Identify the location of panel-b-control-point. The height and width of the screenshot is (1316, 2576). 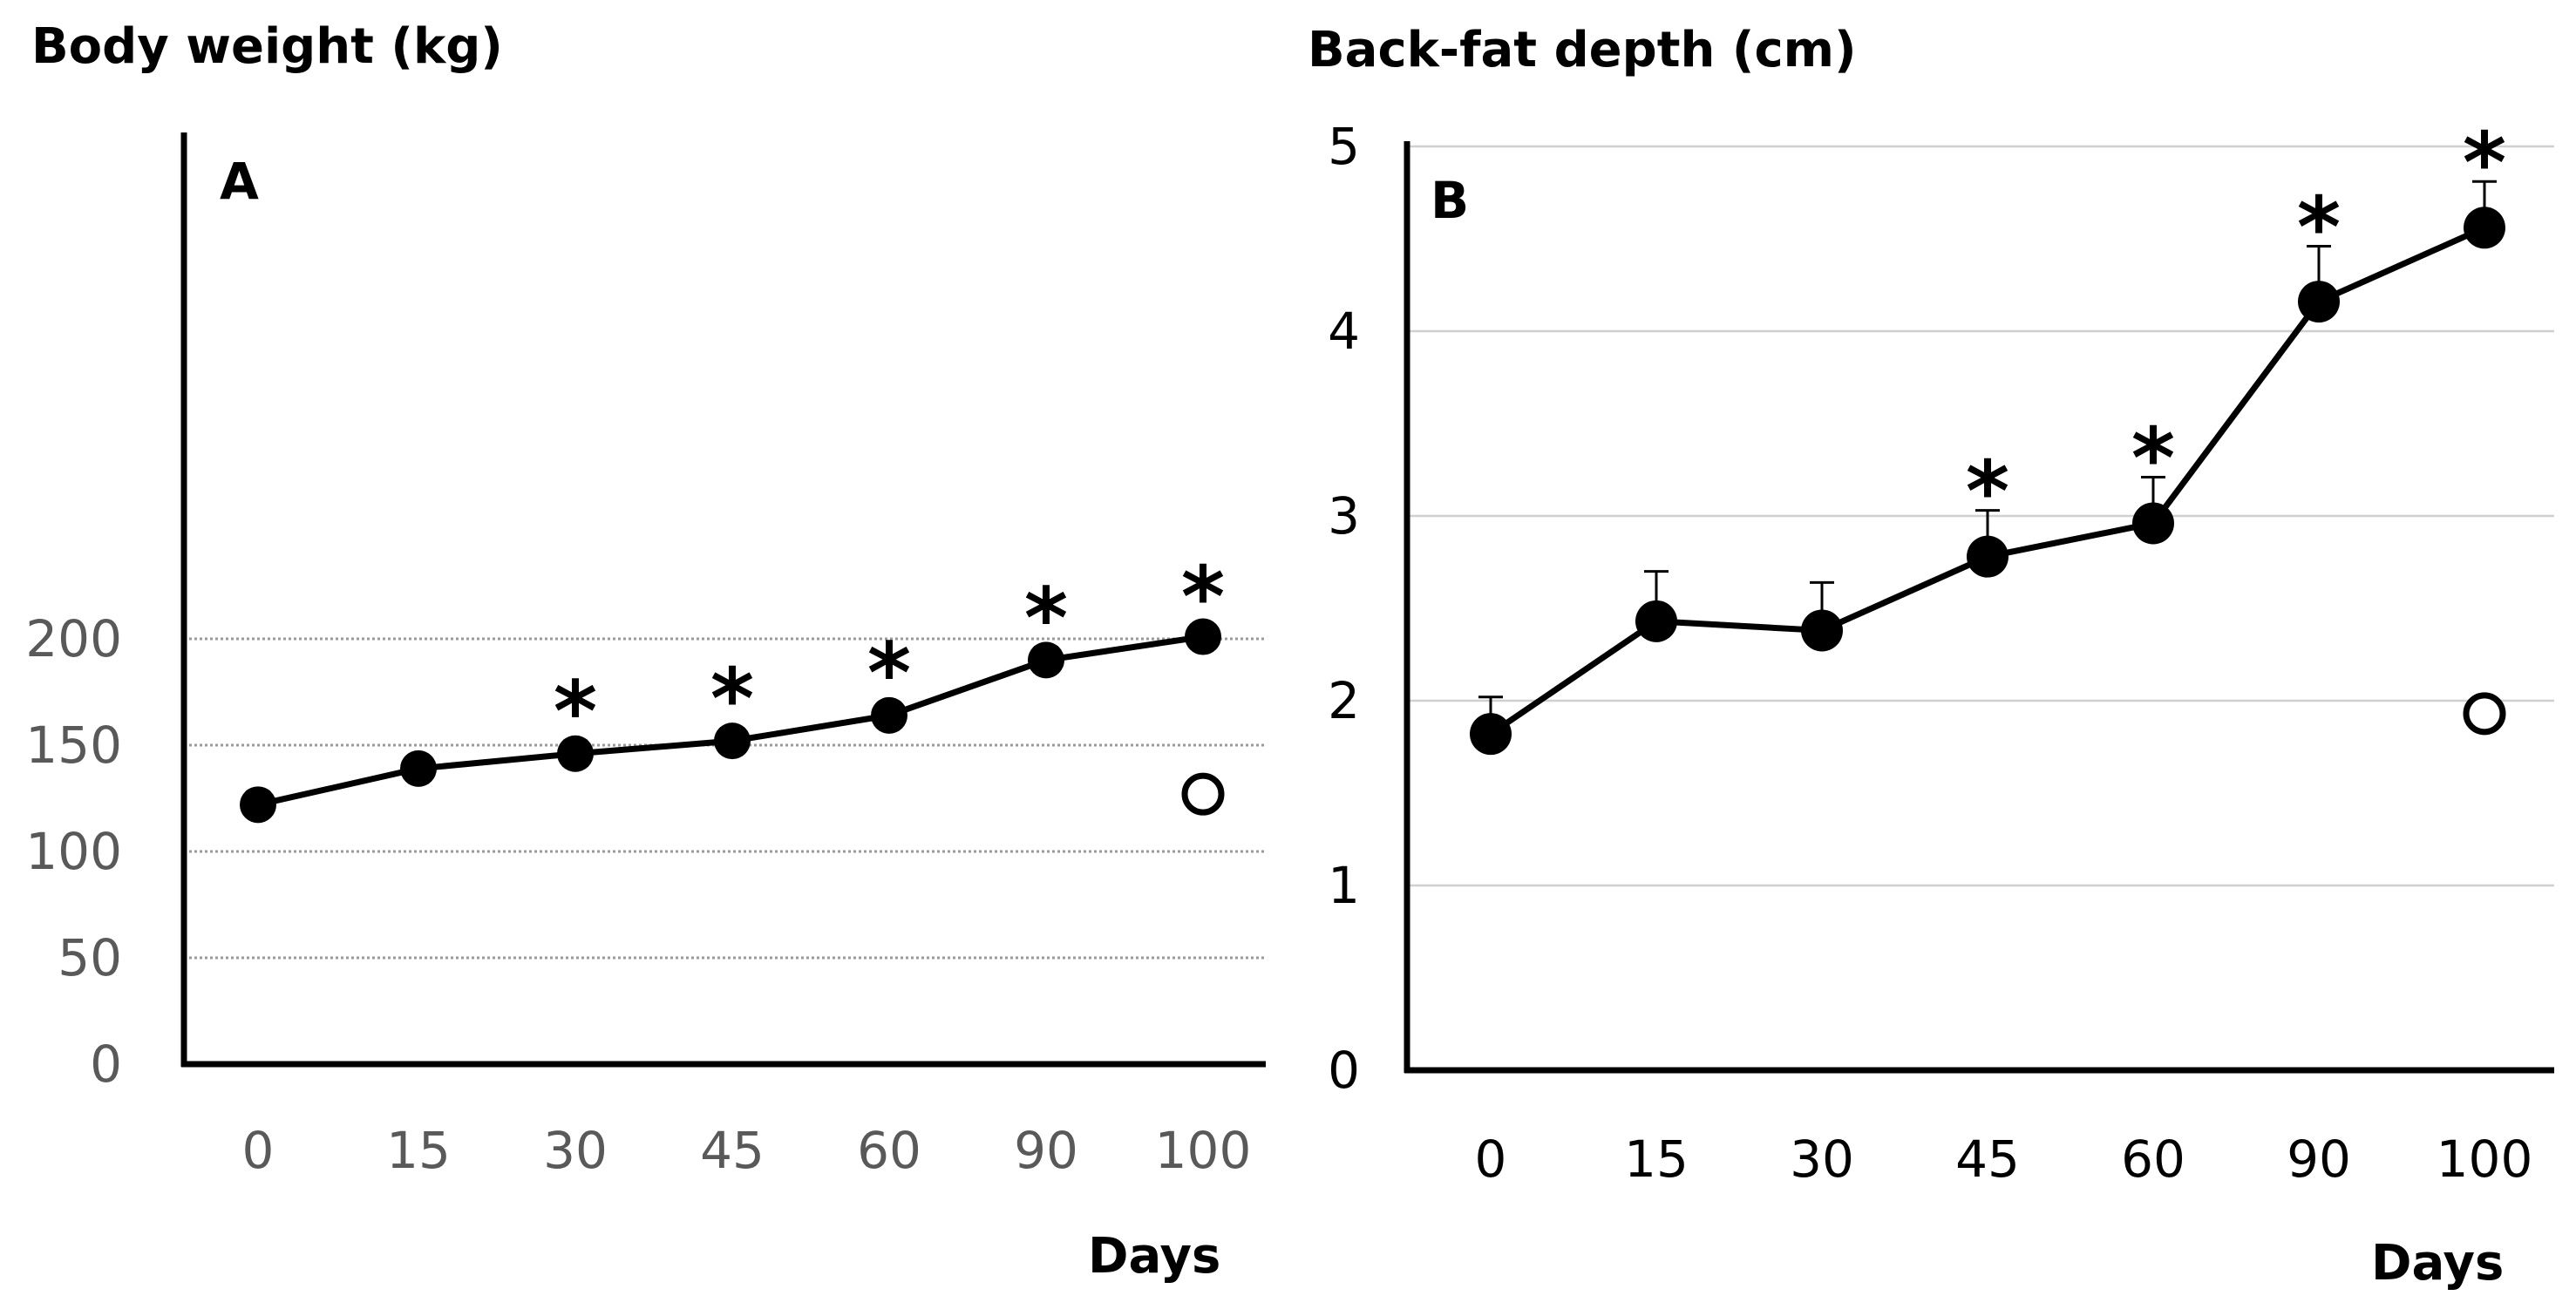
(2485, 714).